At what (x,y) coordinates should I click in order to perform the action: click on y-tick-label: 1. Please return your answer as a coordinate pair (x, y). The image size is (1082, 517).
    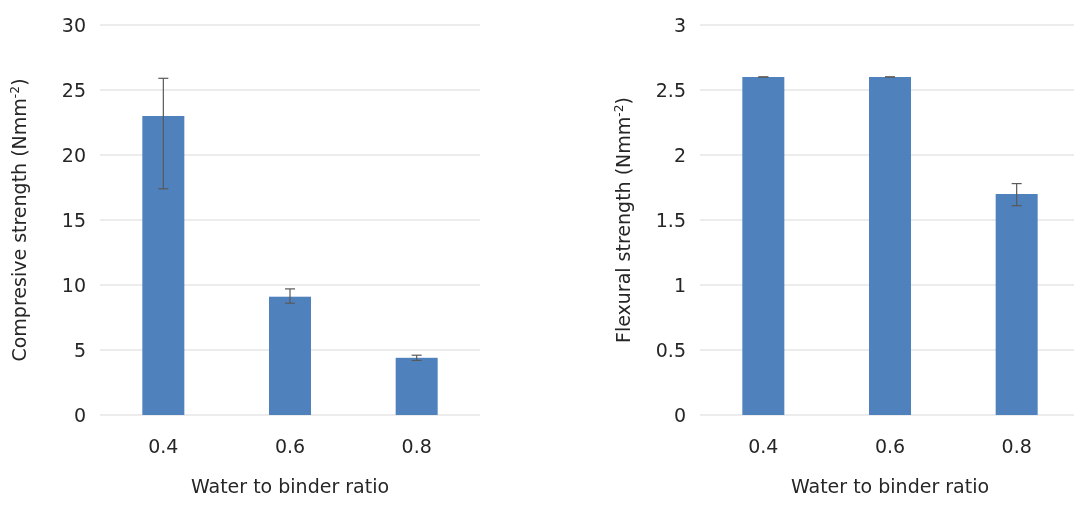
    Looking at the image, I should click on (679, 284).